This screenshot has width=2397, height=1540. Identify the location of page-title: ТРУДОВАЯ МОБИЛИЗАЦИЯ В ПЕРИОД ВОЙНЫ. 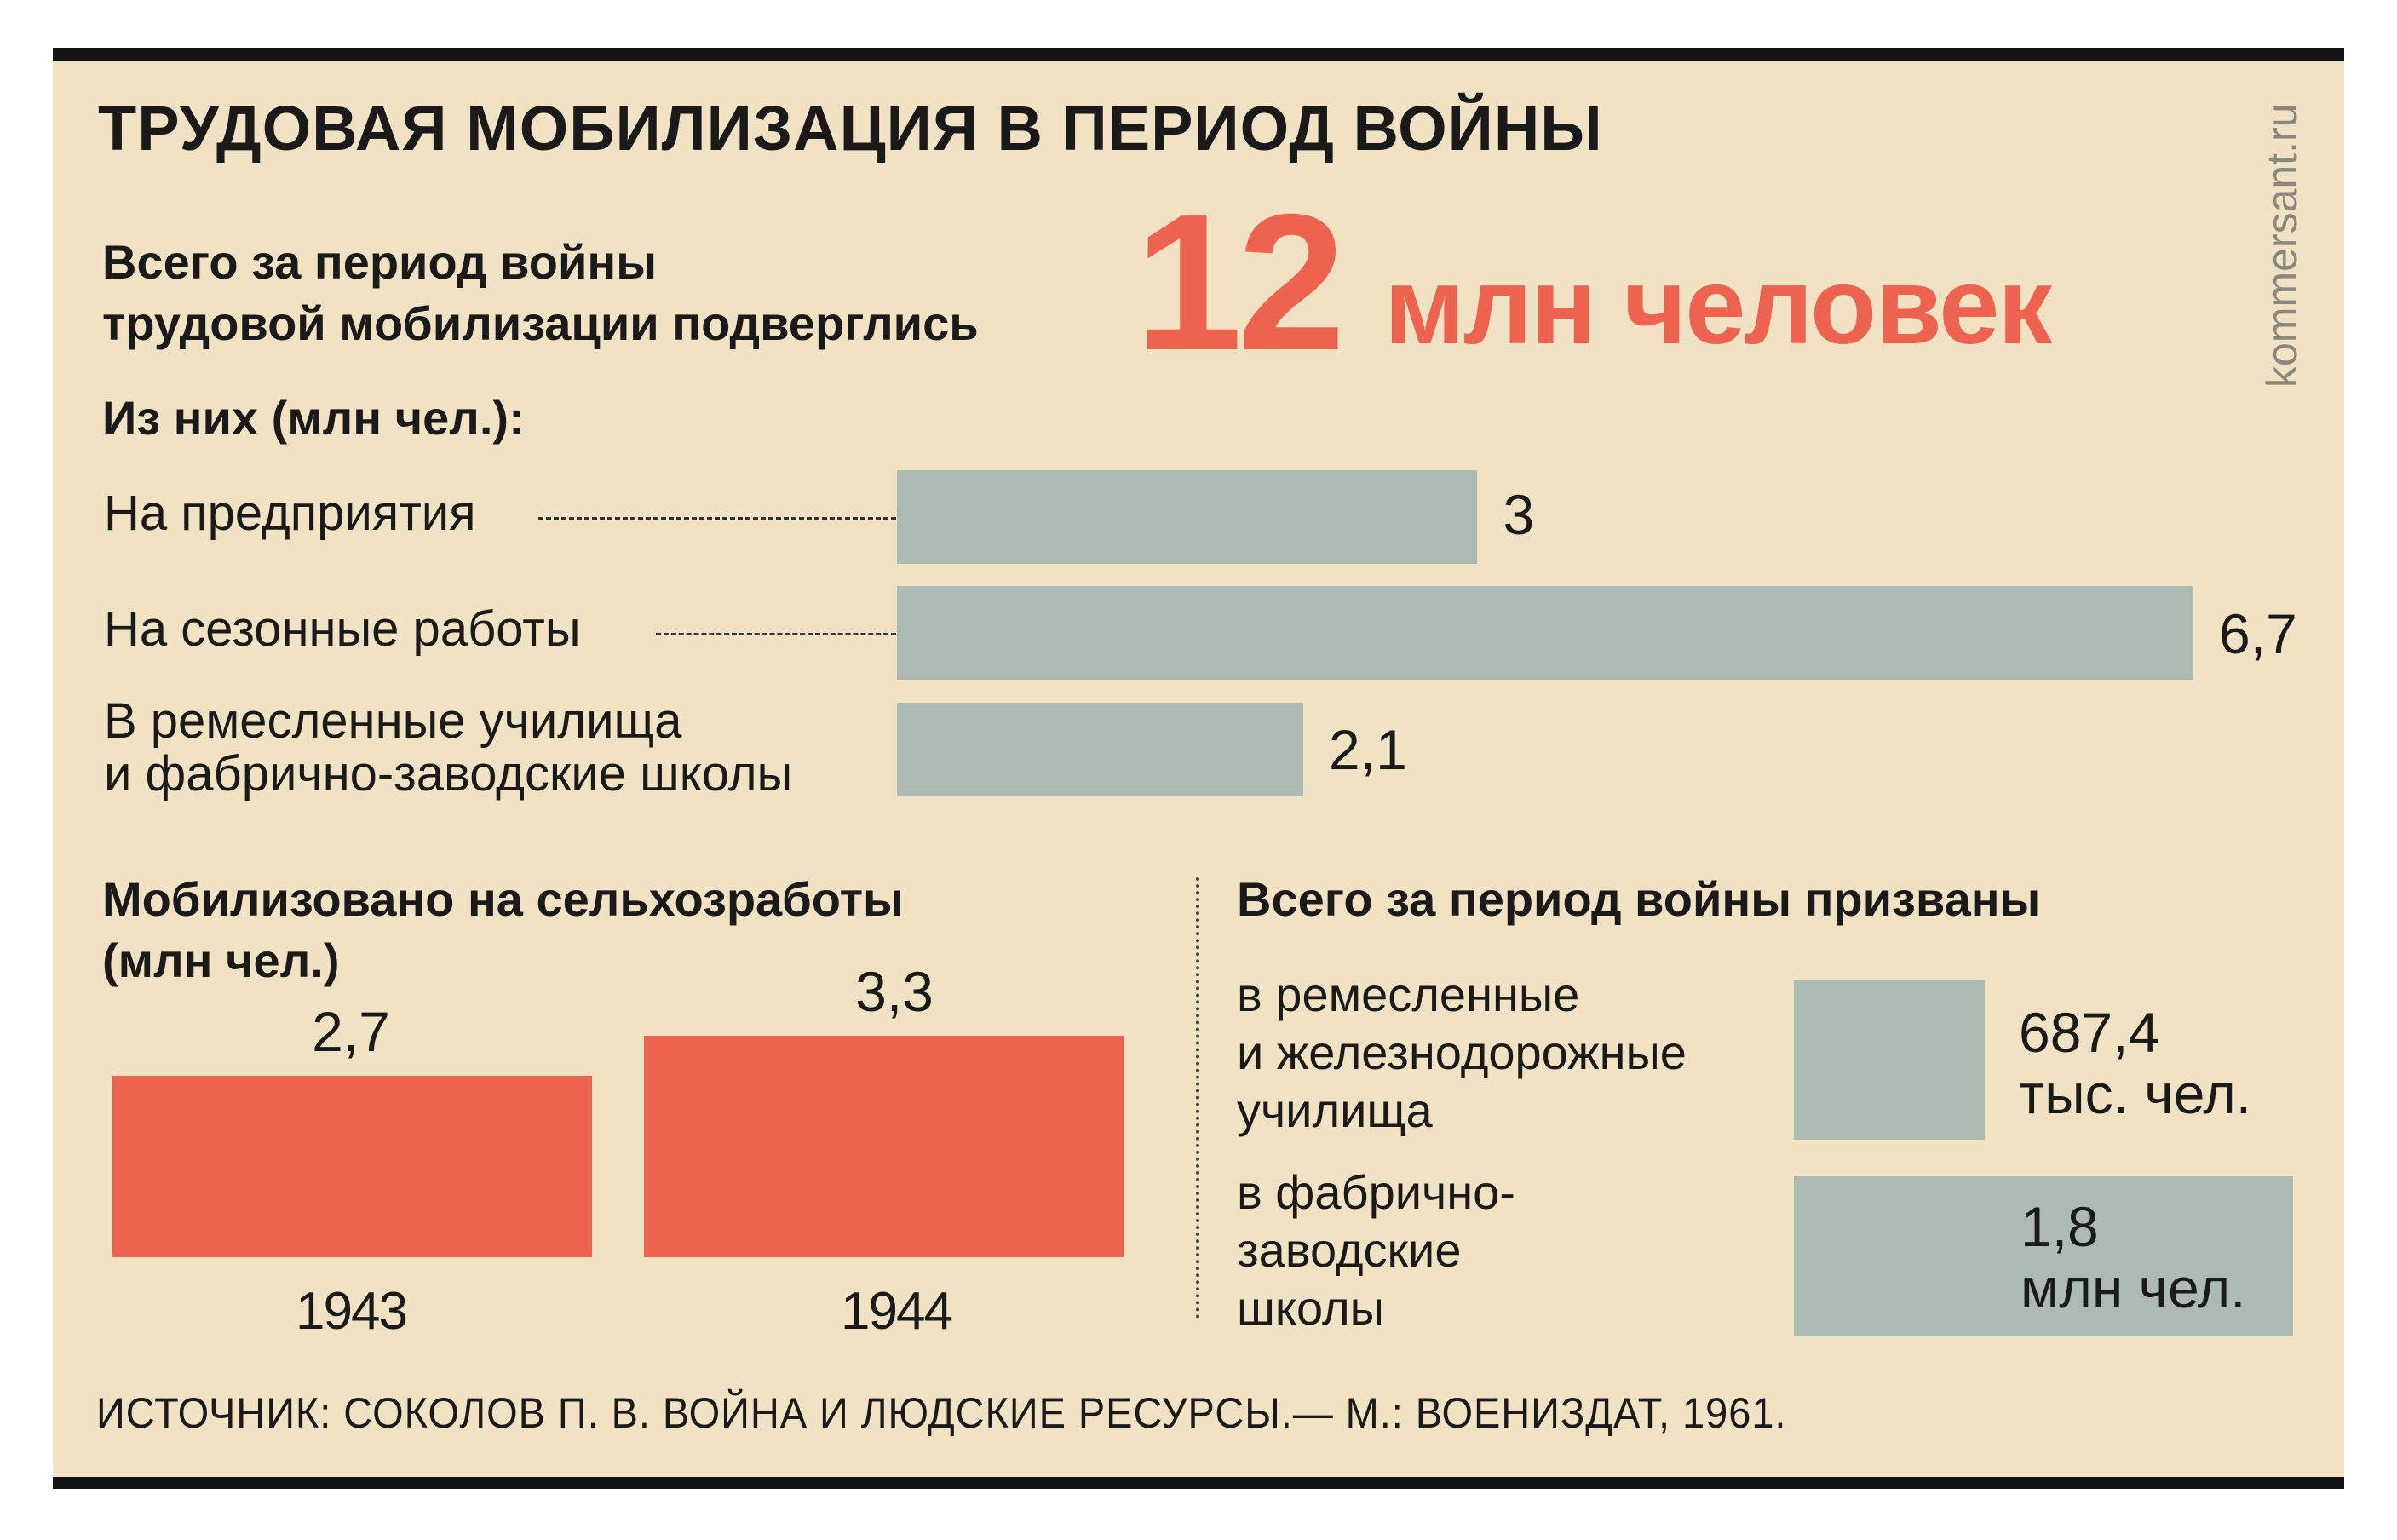
(850, 128).